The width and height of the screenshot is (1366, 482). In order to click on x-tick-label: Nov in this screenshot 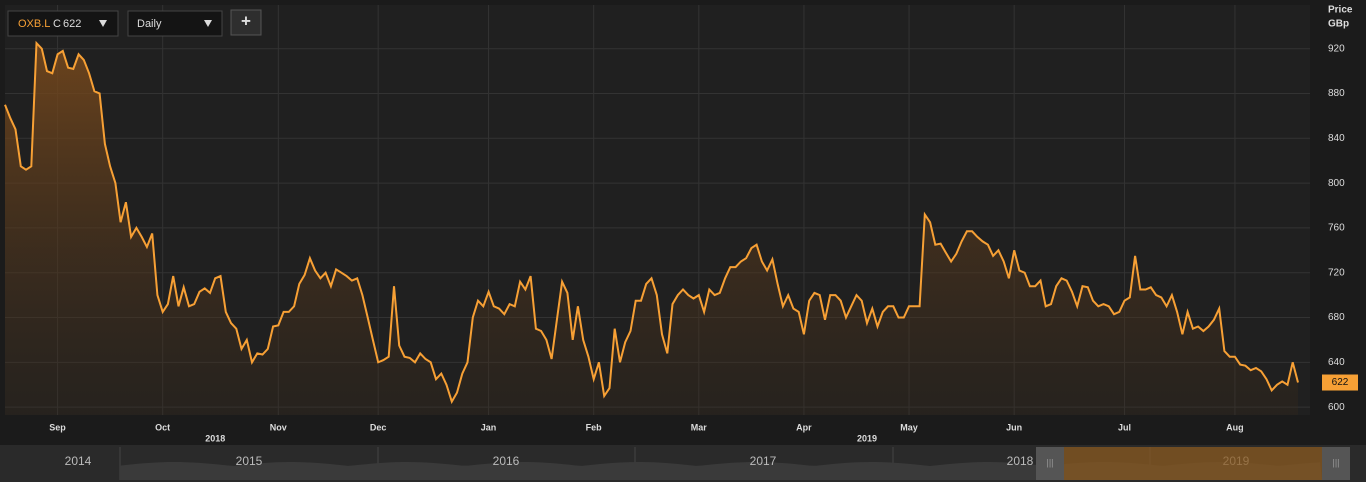, I will do `click(278, 427)`.